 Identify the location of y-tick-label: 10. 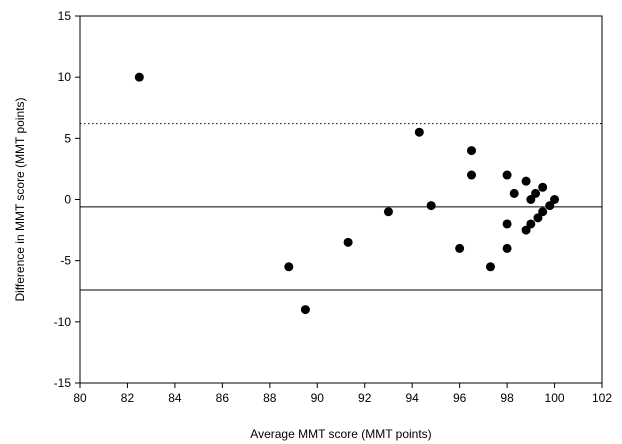
(65, 77).